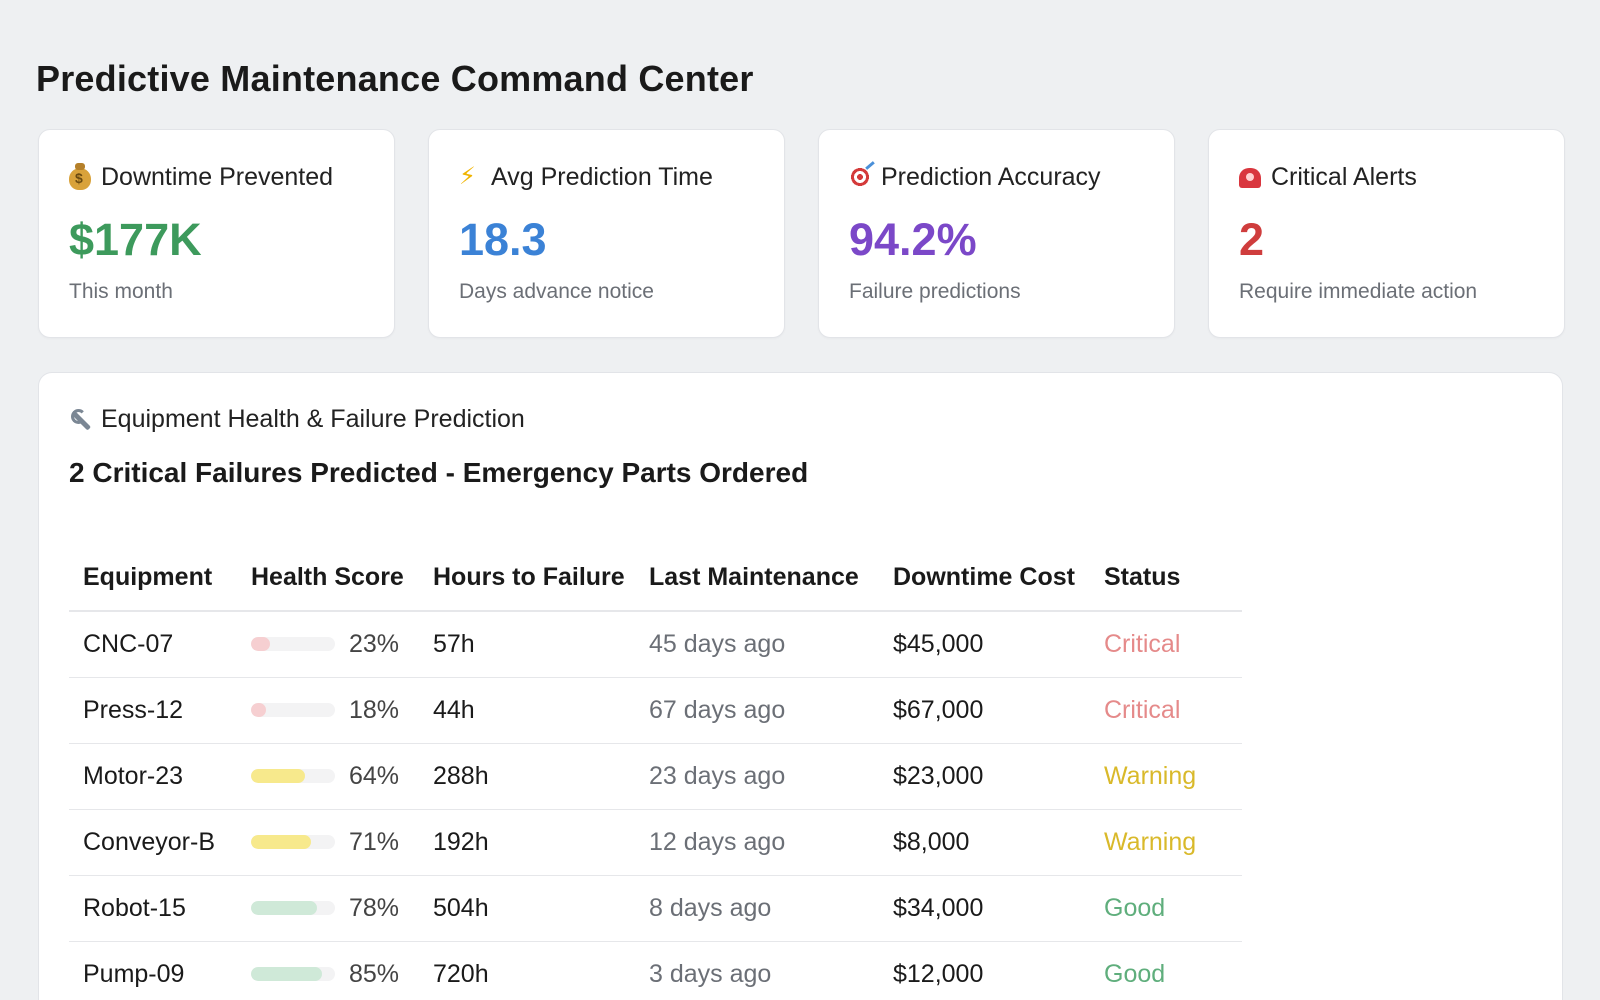 The width and height of the screenshot is (1600, 1000). What do you see at coordinates (757, 908) in the screenshot?
I see `last-maintenance: 8 days ago` at bounding box center [757, 908].